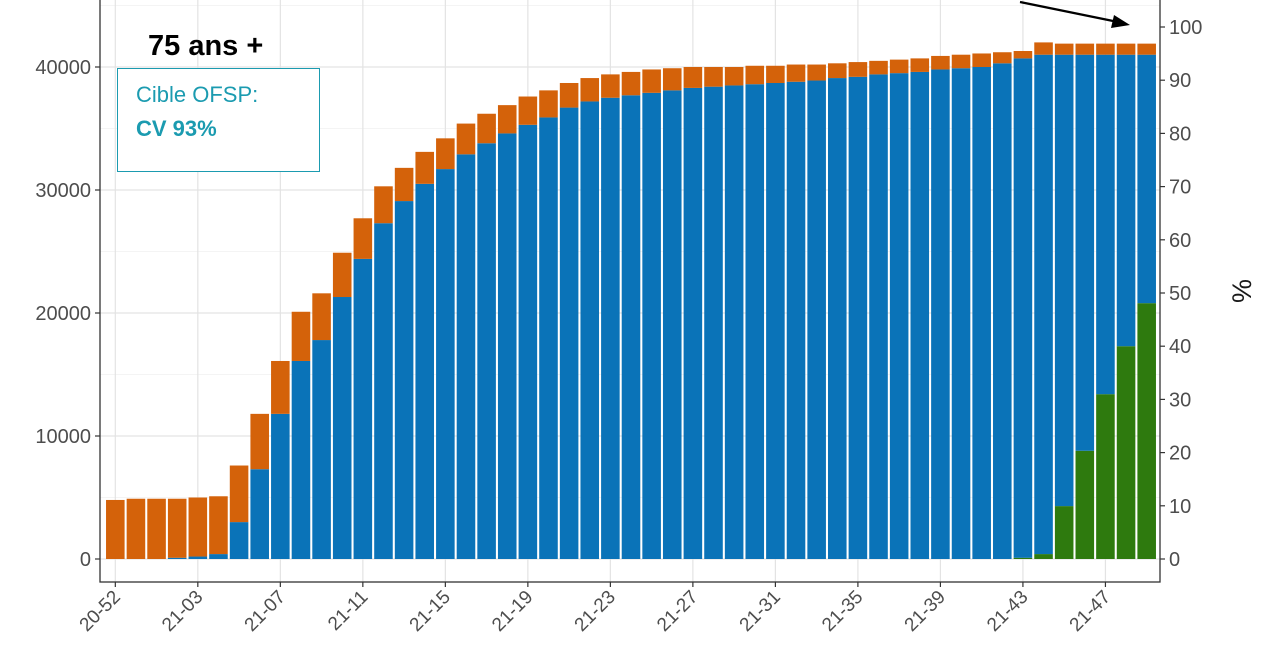  I want to click on right-axis-tick-label: 0, so click(1174, 560).